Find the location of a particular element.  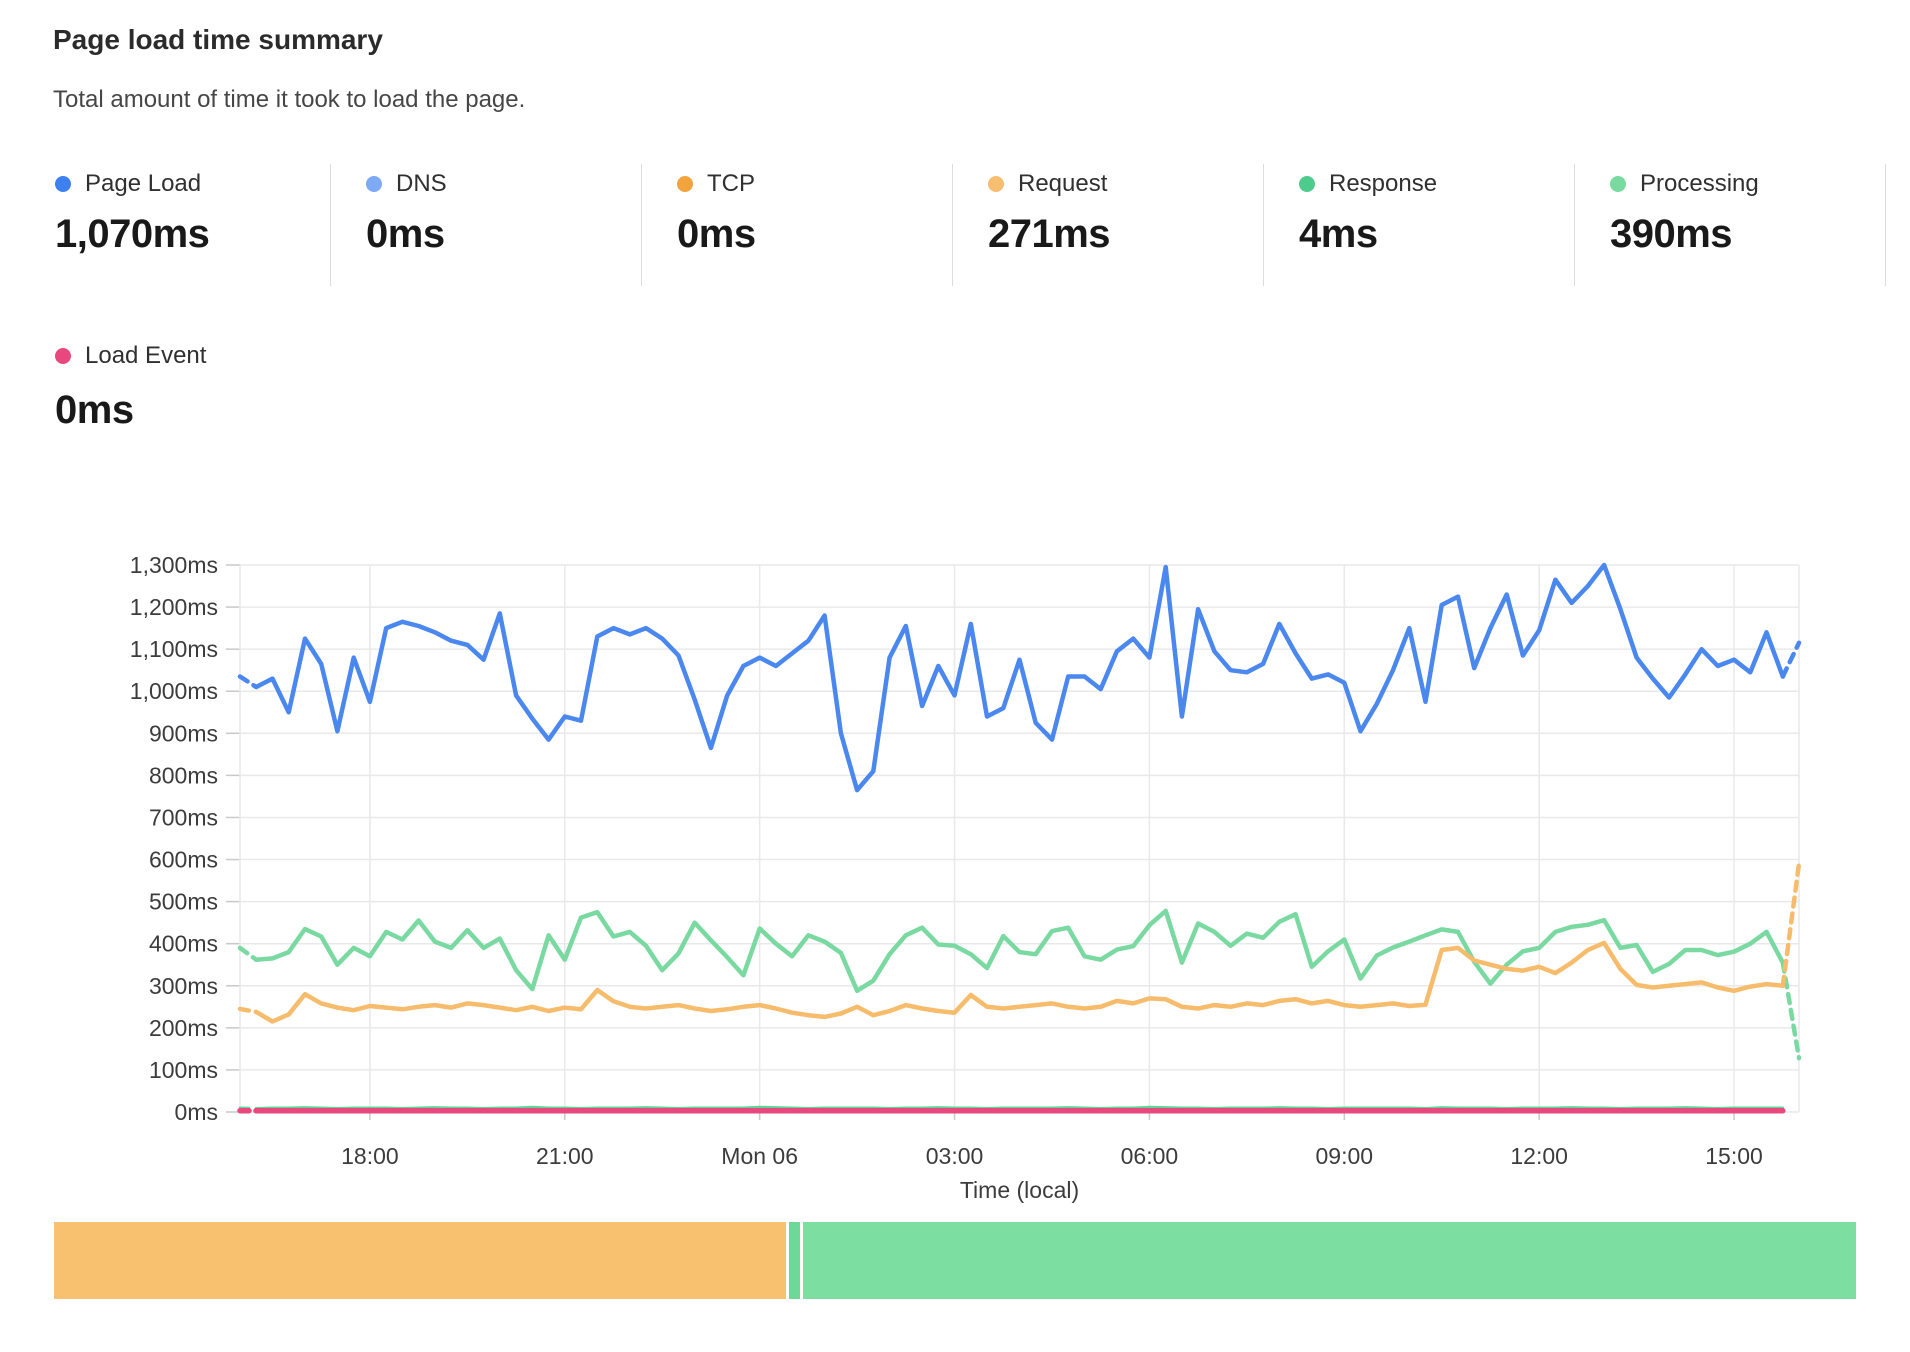

bar-segment-processing is located at coordinates (1329, 1260).